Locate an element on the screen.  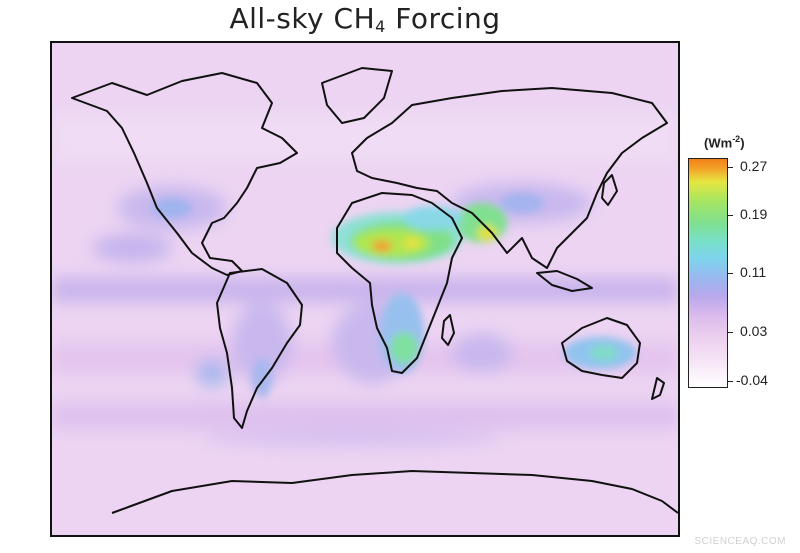
coastline-australia is located at coordinates (601, 348).